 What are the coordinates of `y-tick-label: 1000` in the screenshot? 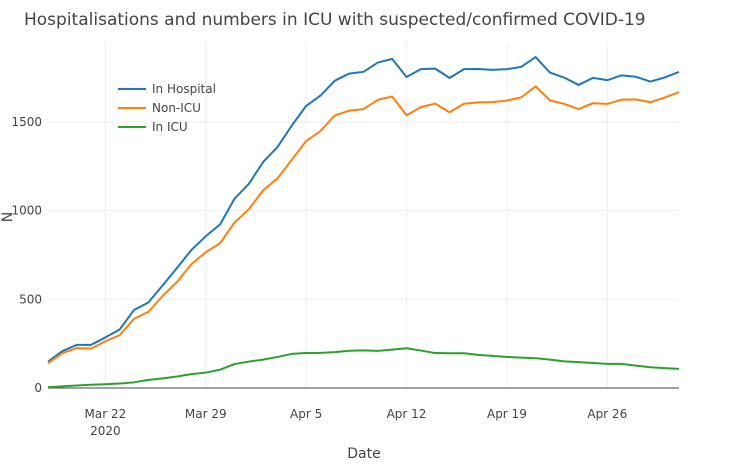 It's located at (26, 211).